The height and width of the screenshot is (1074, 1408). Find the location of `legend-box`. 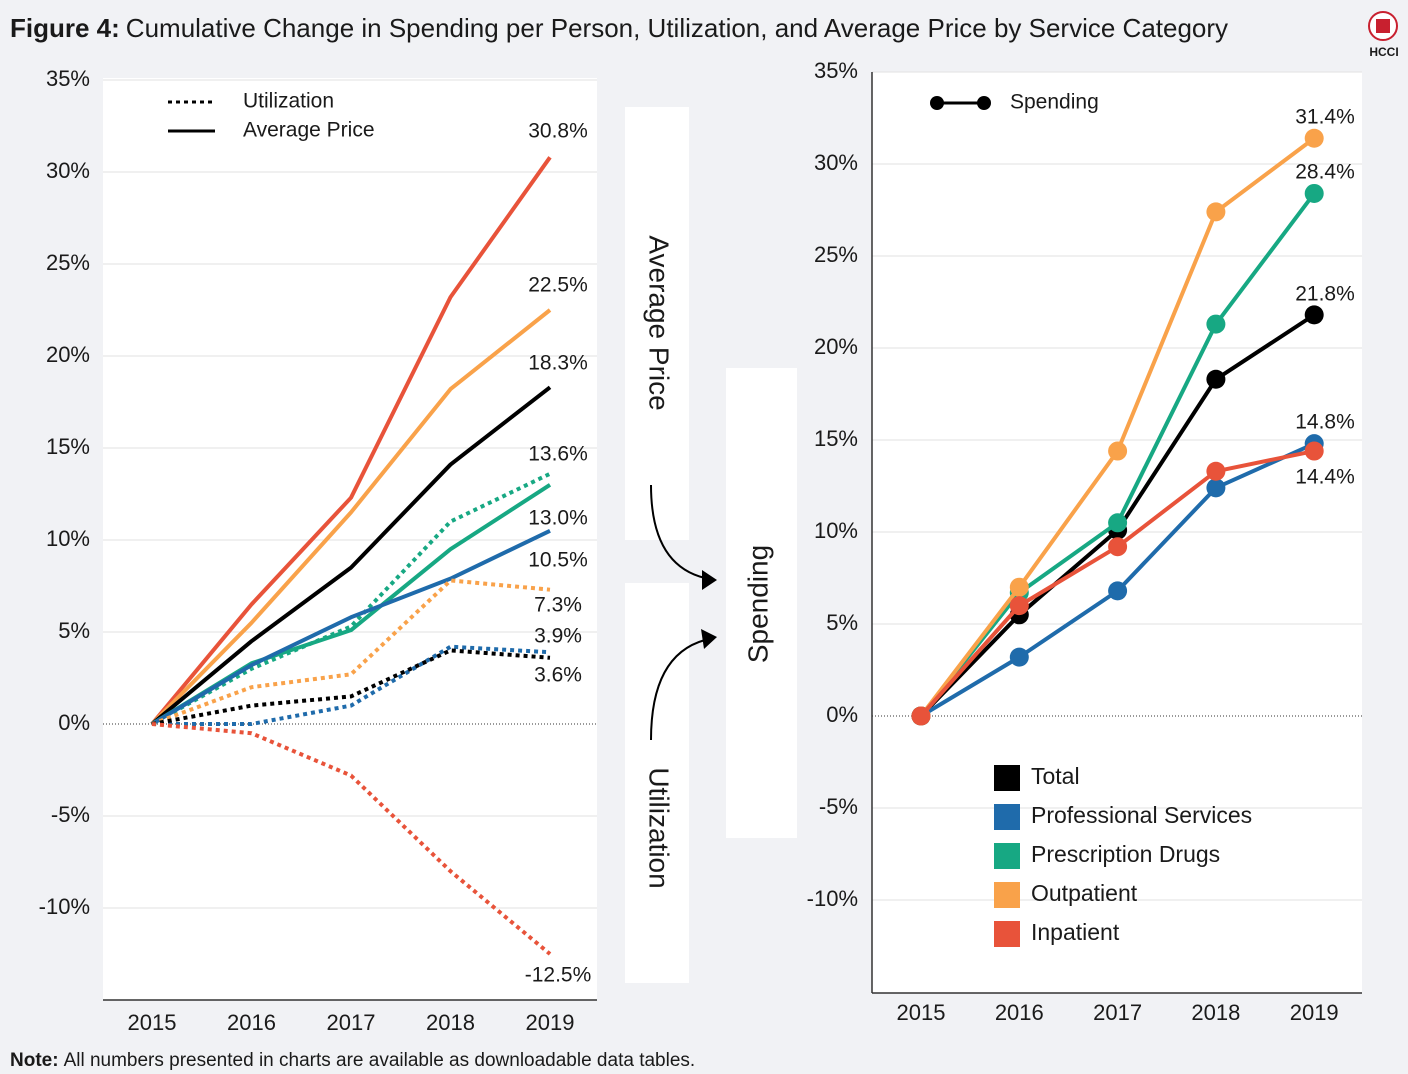

legend-box is located at coordinates (1132, 852).